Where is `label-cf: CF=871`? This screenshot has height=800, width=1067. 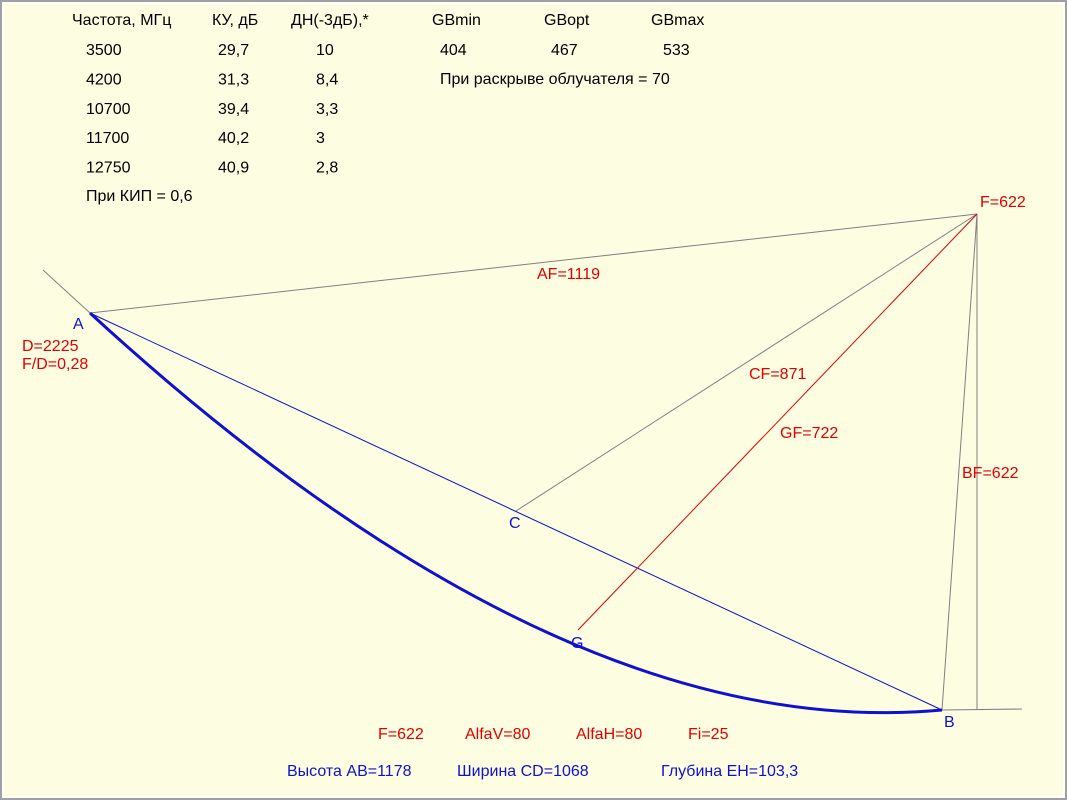
label-cf: CF=871 is located at coordinates (777, 374).